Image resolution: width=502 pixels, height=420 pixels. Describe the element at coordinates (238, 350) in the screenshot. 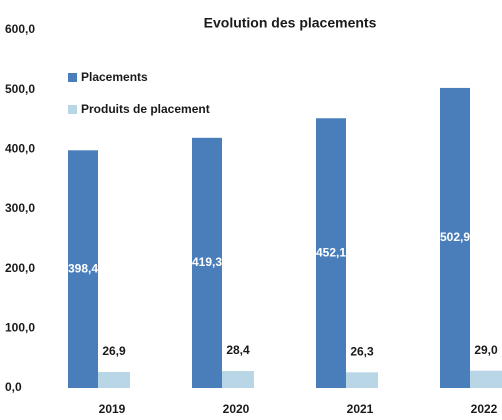

I see `value-label: 28,4` at that location.